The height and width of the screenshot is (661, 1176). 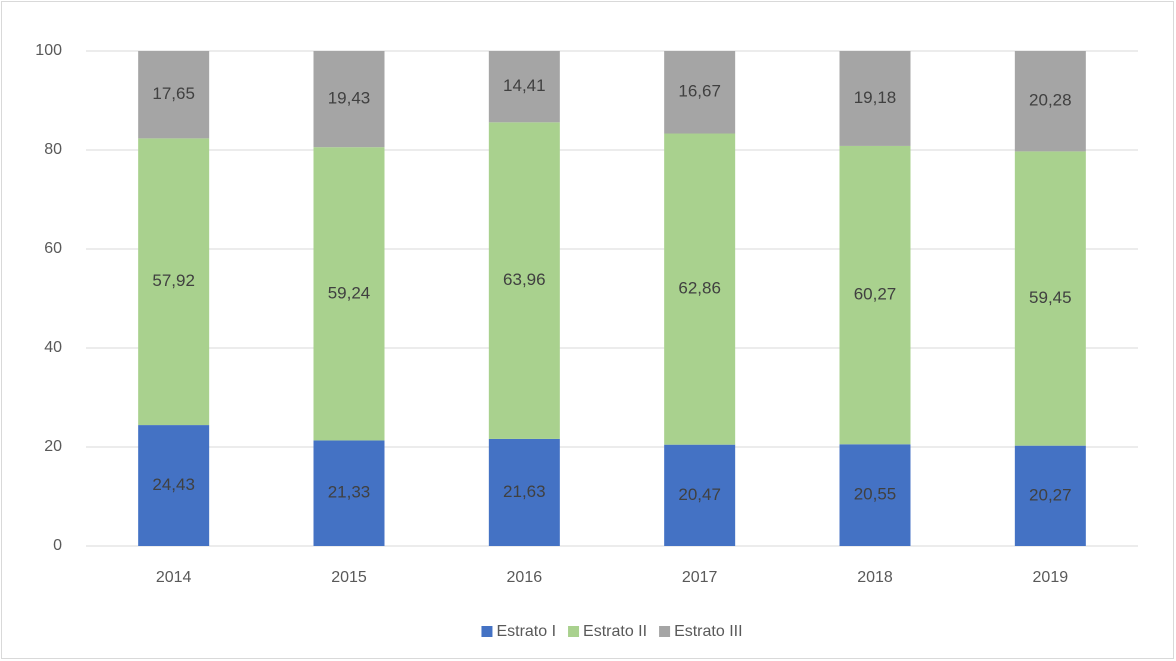 I want to click on data-label: 57,92, so click(x=173, y=280).